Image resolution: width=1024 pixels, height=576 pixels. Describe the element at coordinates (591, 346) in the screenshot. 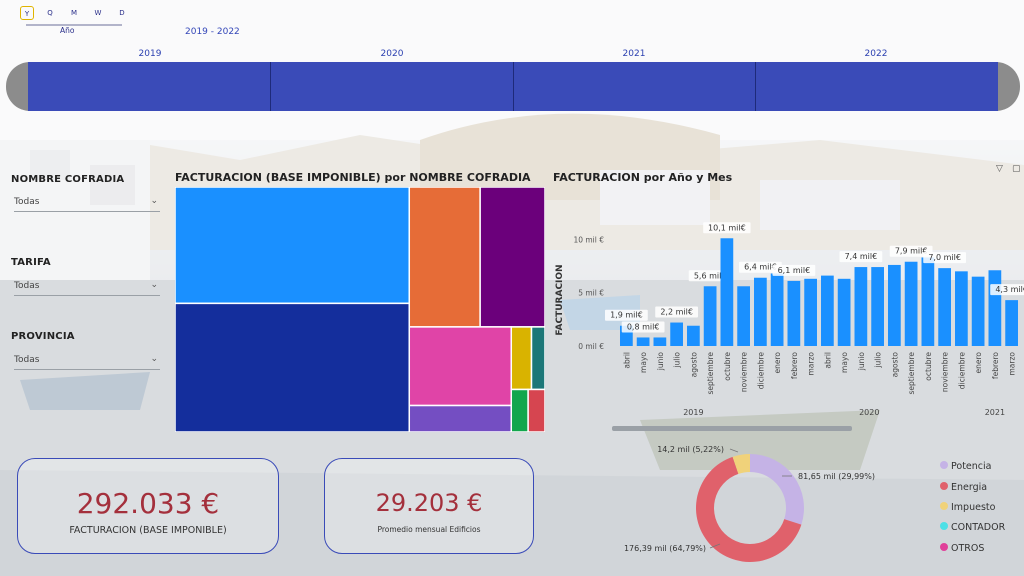

I see `y-tick-label: 0 mil €` at that location.